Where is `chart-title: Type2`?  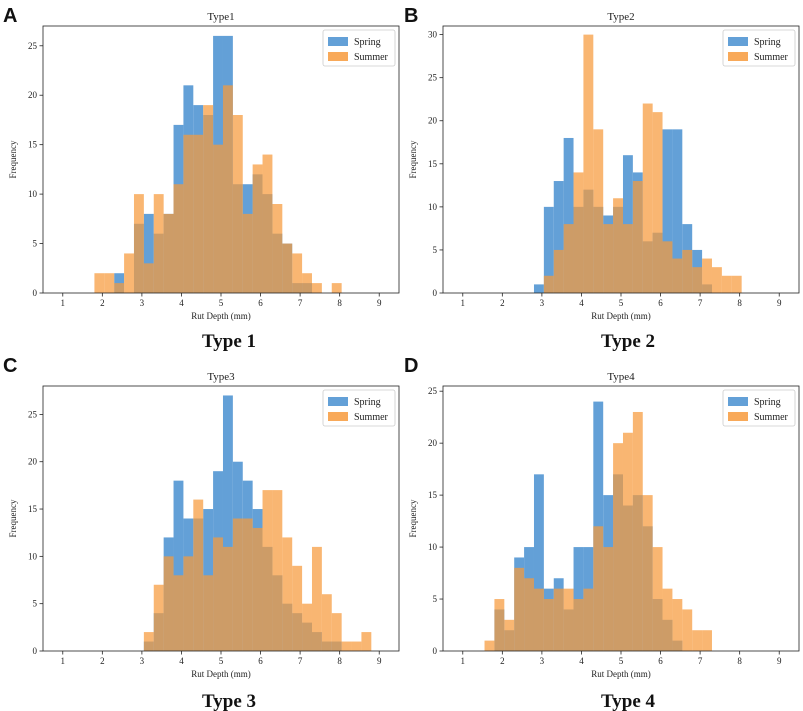
chart-title: Type2 is located at coordinates (620, 17).